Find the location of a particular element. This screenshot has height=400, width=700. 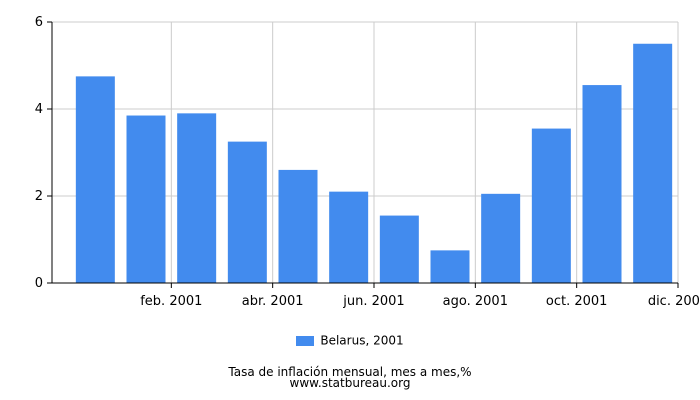

x-tick-label: feb. 2001 is located at coordinates (171, 301).